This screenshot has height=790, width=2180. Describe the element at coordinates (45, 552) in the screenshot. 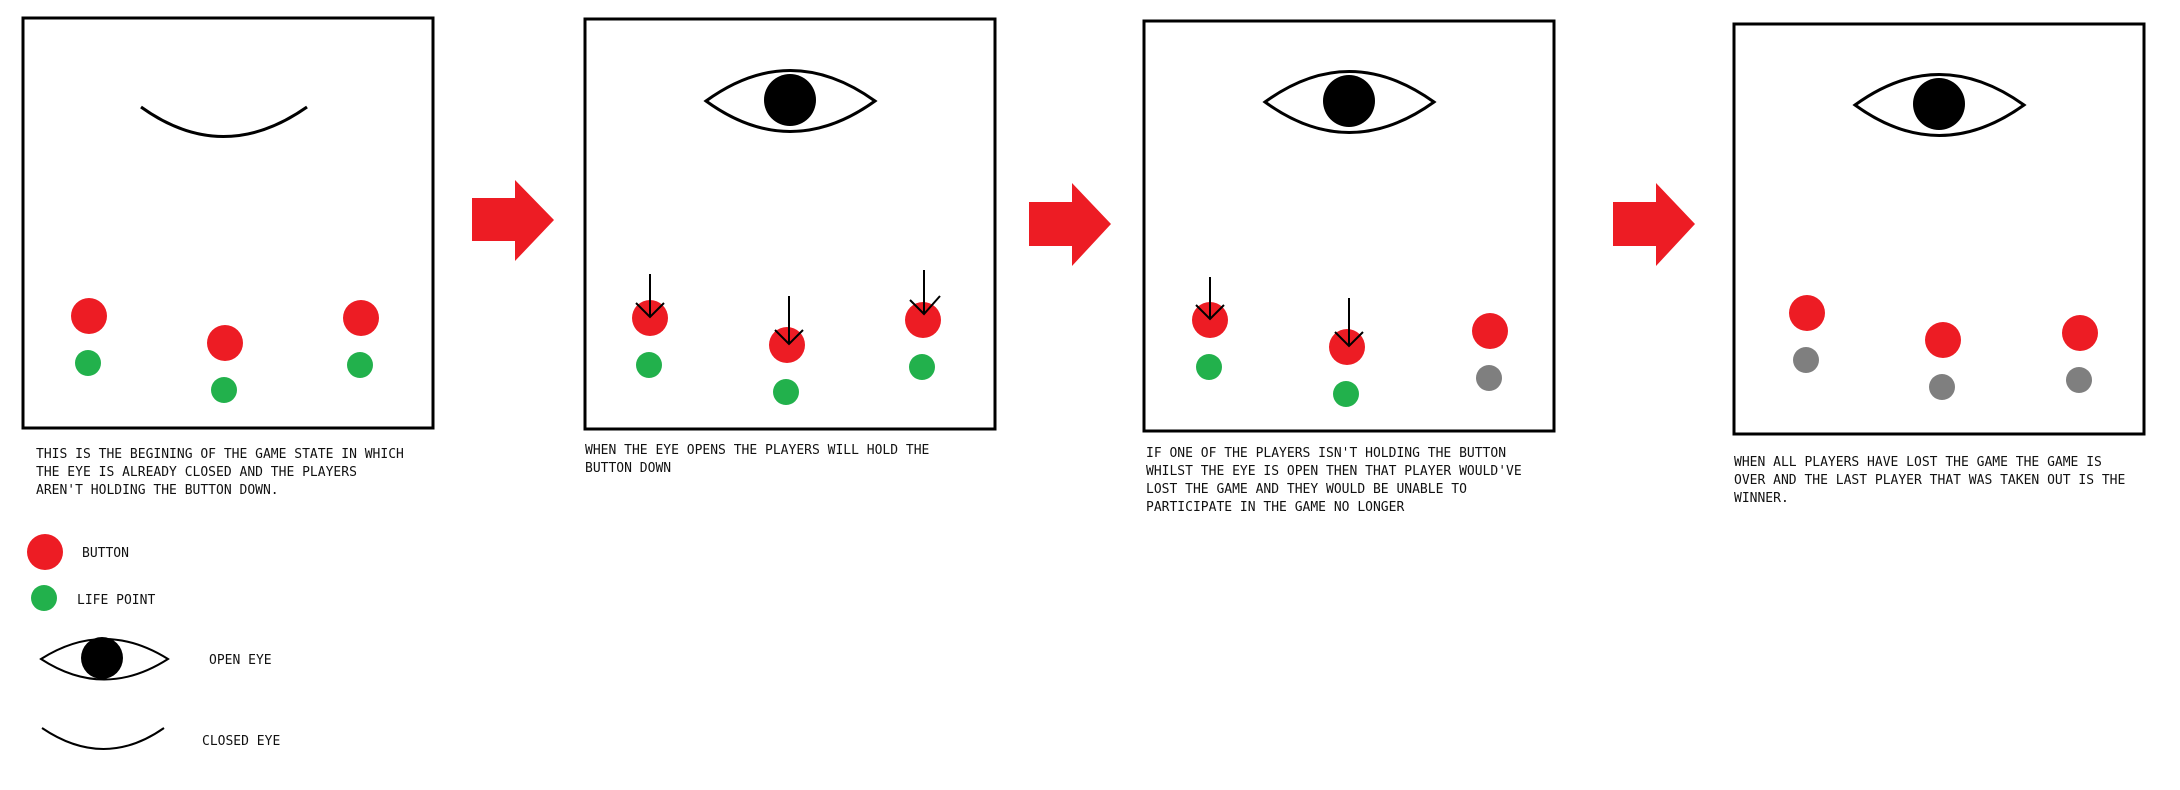

I see `button-swatch` at that location.